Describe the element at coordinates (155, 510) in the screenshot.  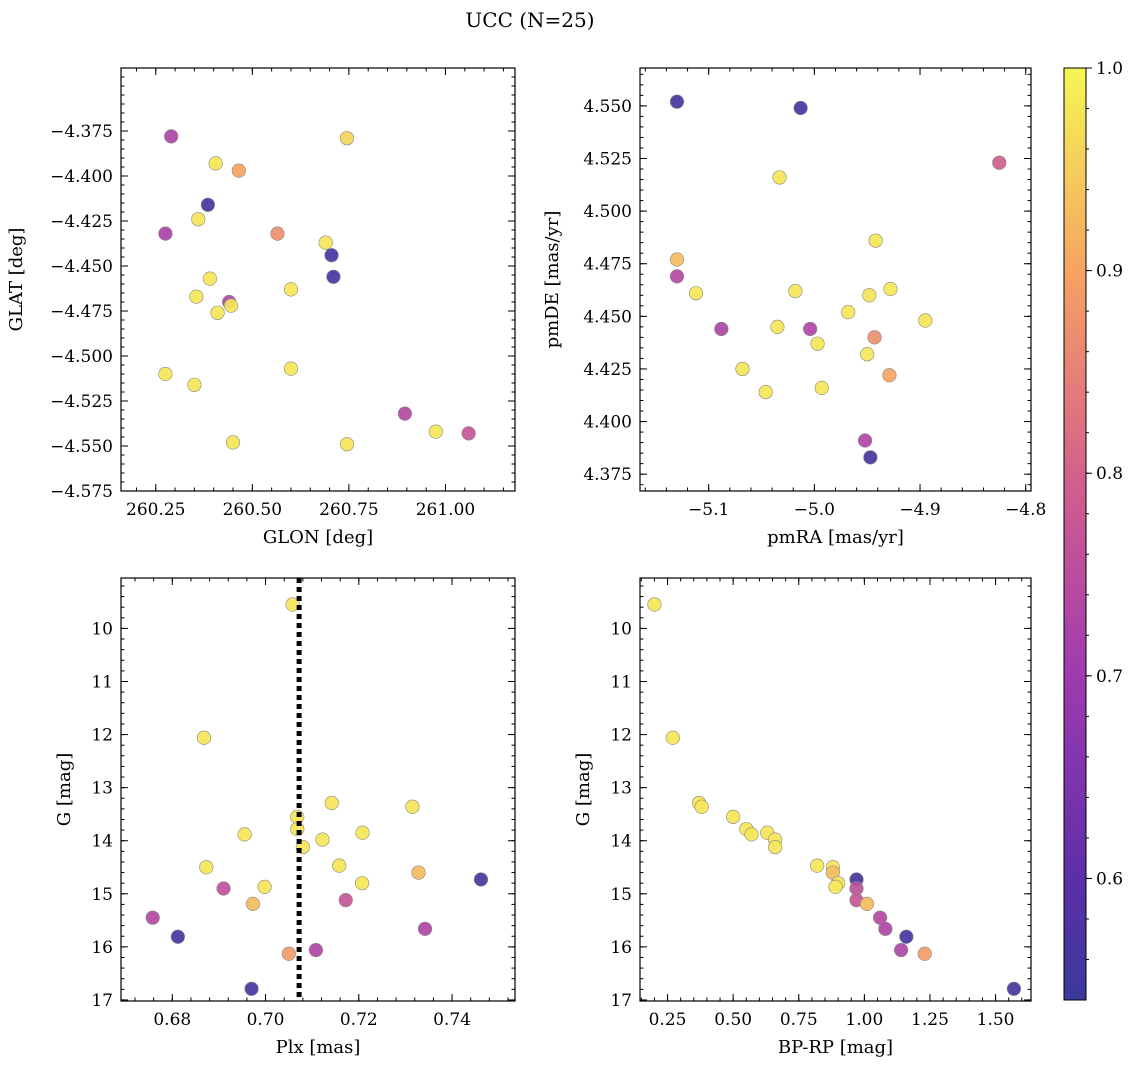
I see `x-tick-label: 260.25` at that location.